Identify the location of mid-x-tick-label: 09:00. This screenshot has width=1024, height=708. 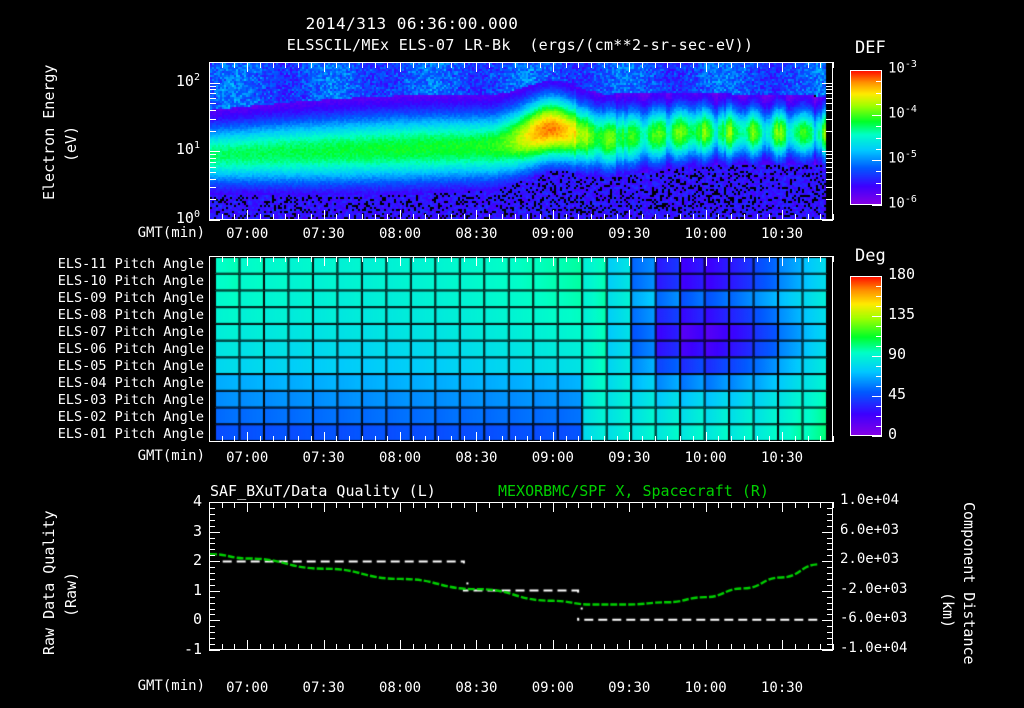
(552, 458).